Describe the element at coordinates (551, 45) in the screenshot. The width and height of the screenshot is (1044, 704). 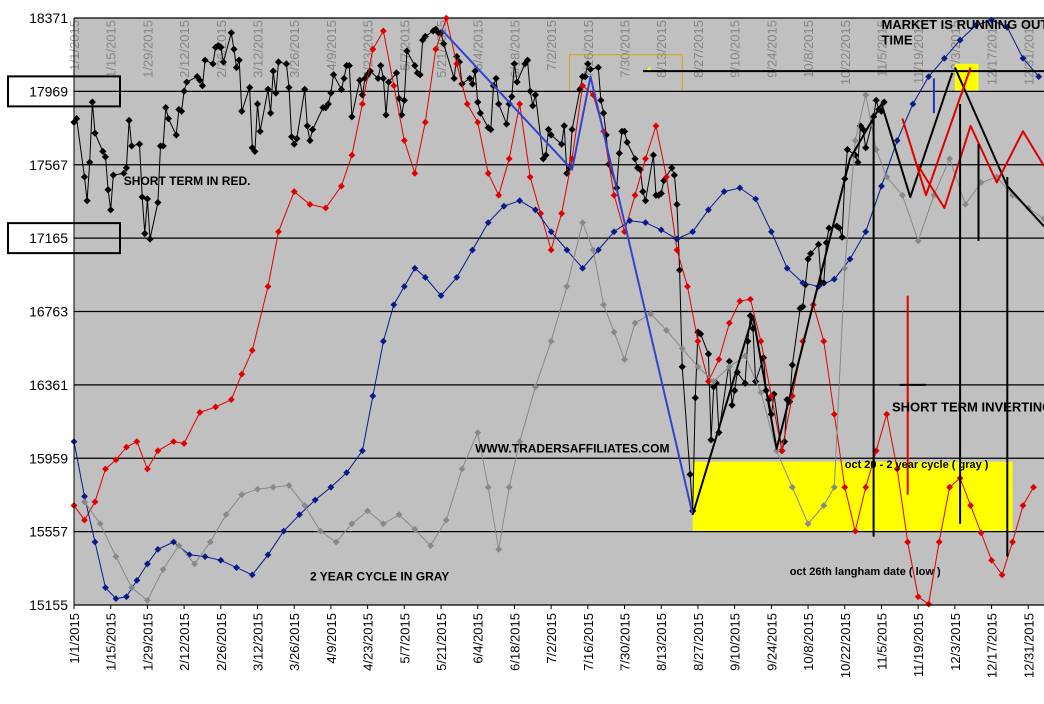
I see `ghost-tick-label-13: 7/2/2015` at that location.